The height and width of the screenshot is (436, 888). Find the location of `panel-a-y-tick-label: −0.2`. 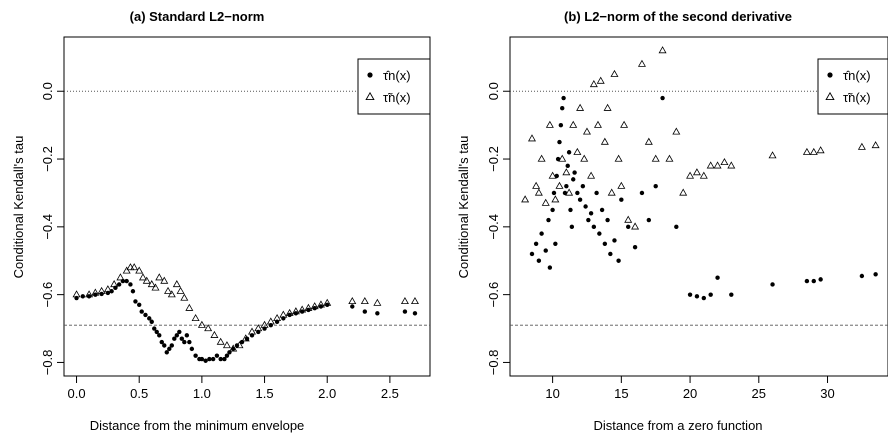

panel-a-y-tick-label: −0.2 is located at coordinates (47, 159).